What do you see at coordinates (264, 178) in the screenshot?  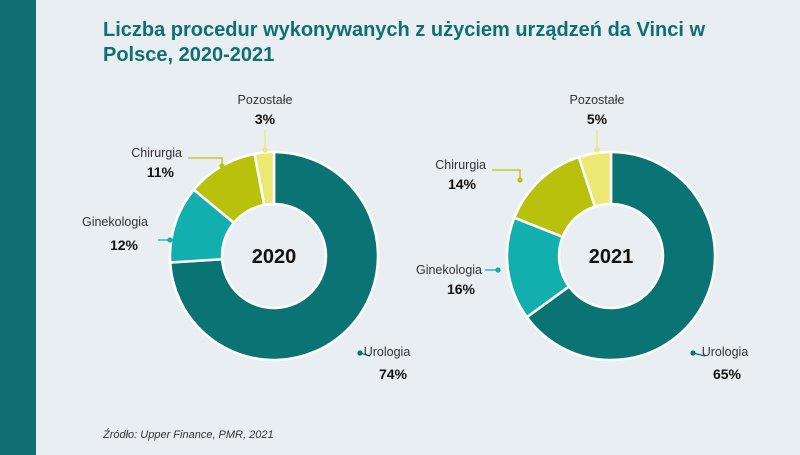 I see `slice-pozostale-2020` at bounding box center [264, 178].